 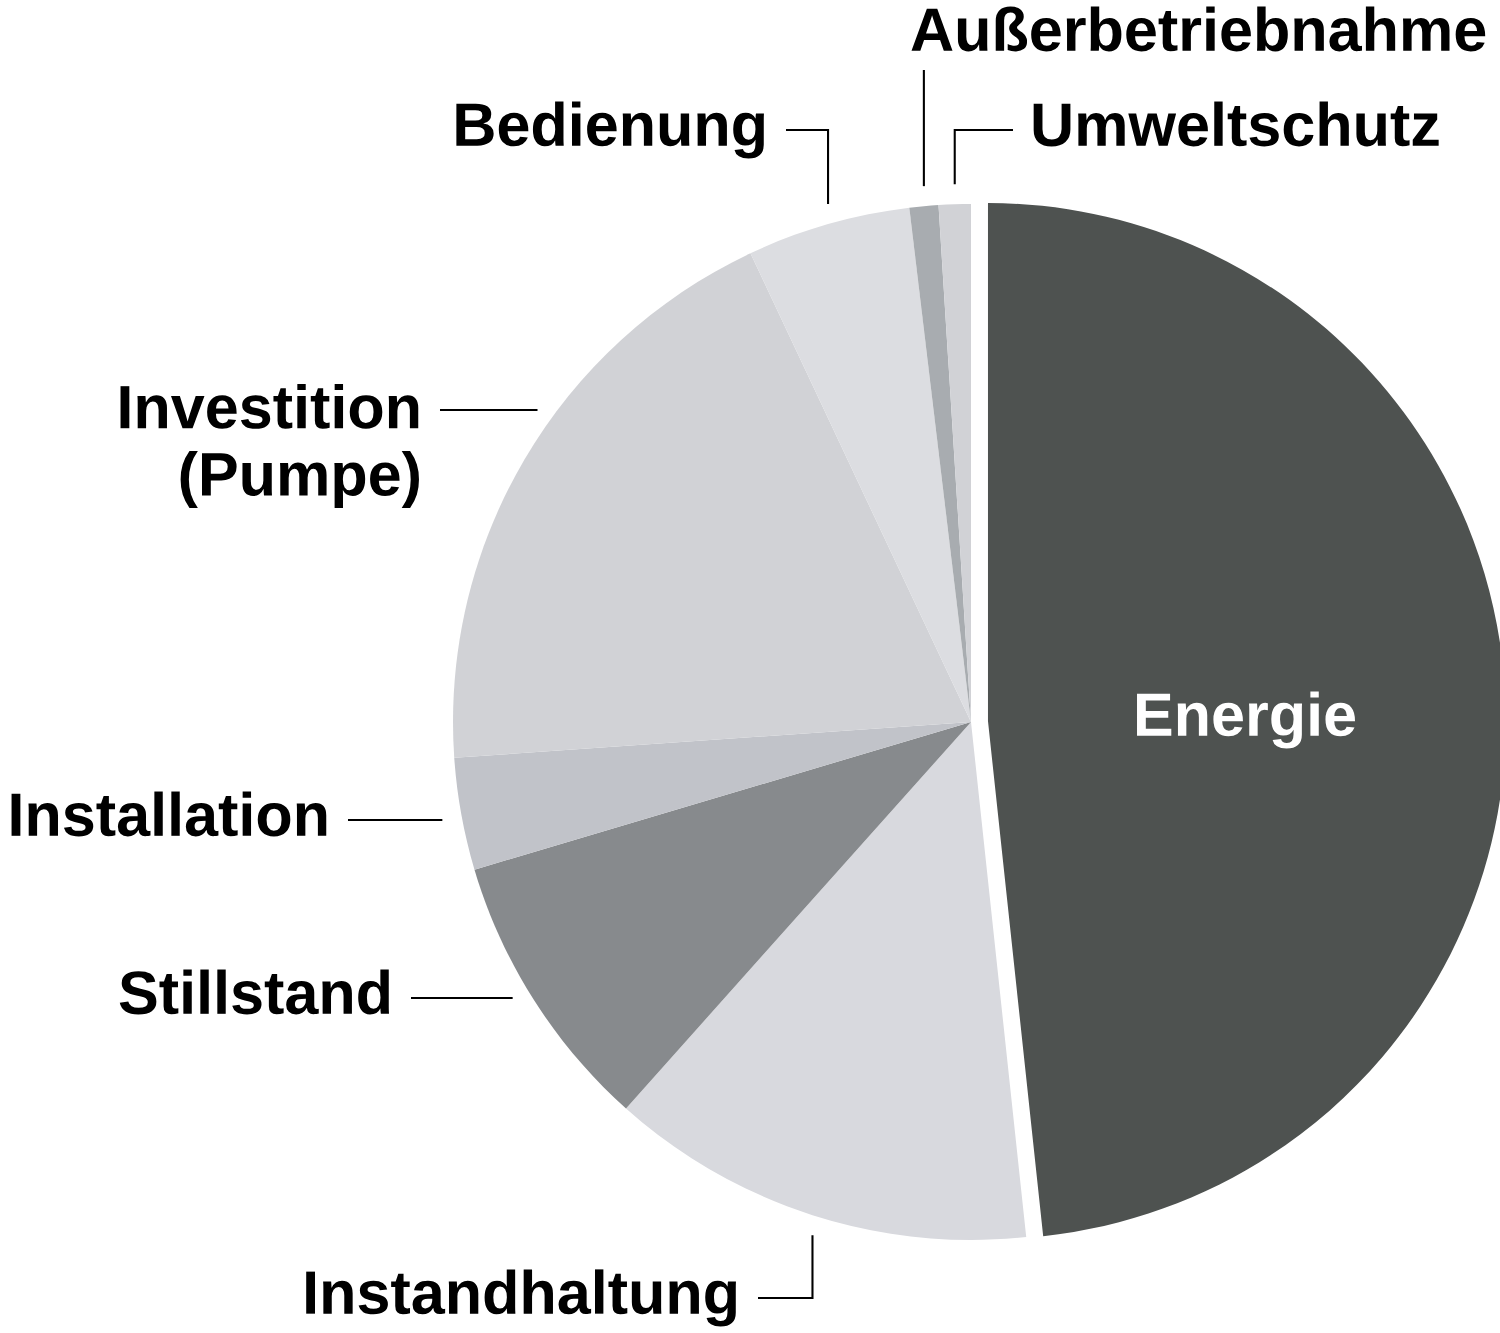 I want to click on slice-label: Energie, so click(x=1246, y=720).